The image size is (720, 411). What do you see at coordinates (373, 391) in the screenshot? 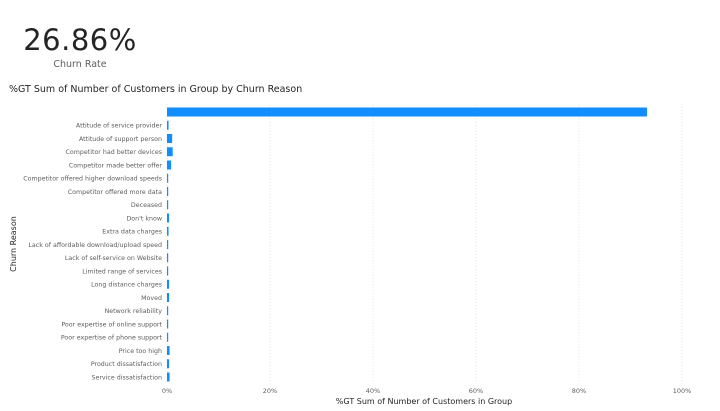
I see `x-tick-label: 40%` at bounding box center [373, 391].